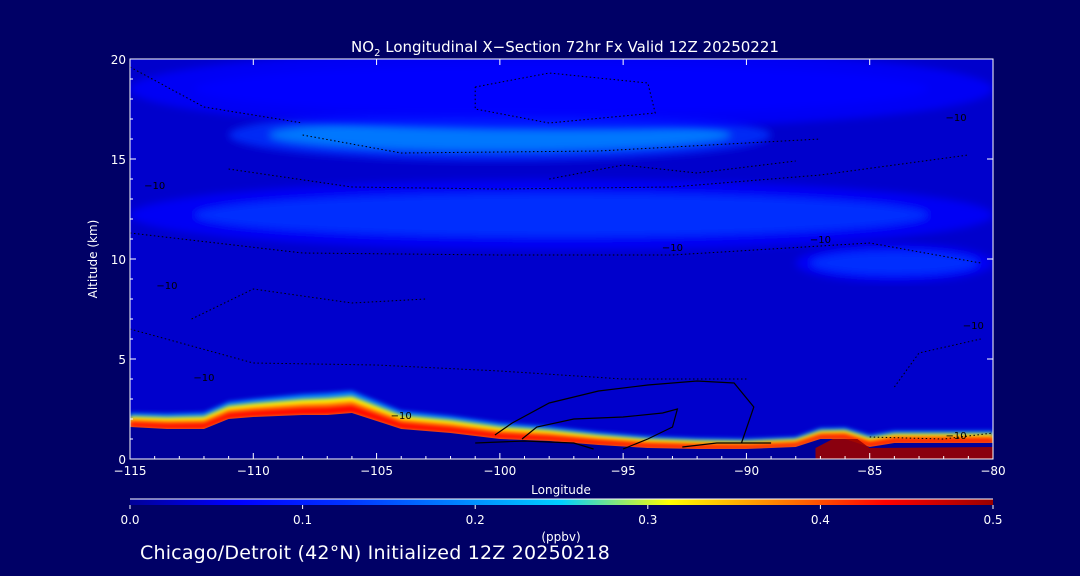 This screenshot has height=576, width=1080. What do you see at coordinates (475, 520) in the screenshot?
I see `colorbar-tick-label: 0.2` at bounding box center [475, 520].